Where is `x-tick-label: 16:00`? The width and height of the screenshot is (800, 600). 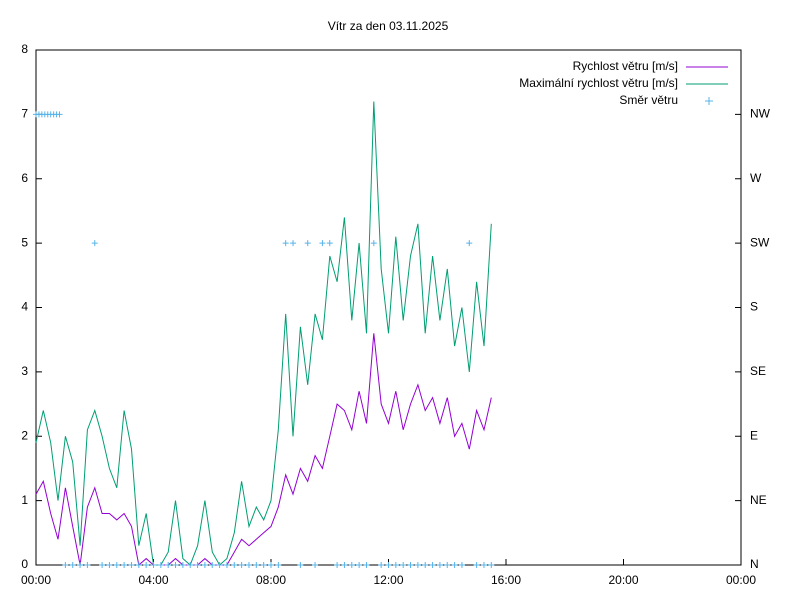
x-tick-label: 16:00 is located at coordinates (506, 580).